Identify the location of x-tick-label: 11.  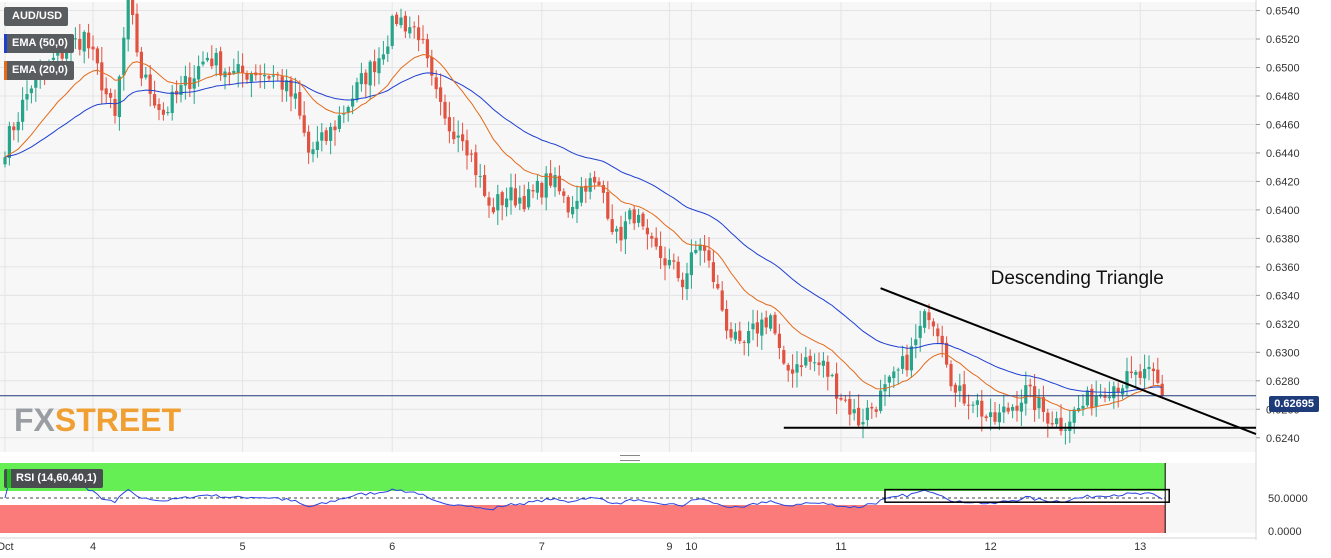
(840, 547).